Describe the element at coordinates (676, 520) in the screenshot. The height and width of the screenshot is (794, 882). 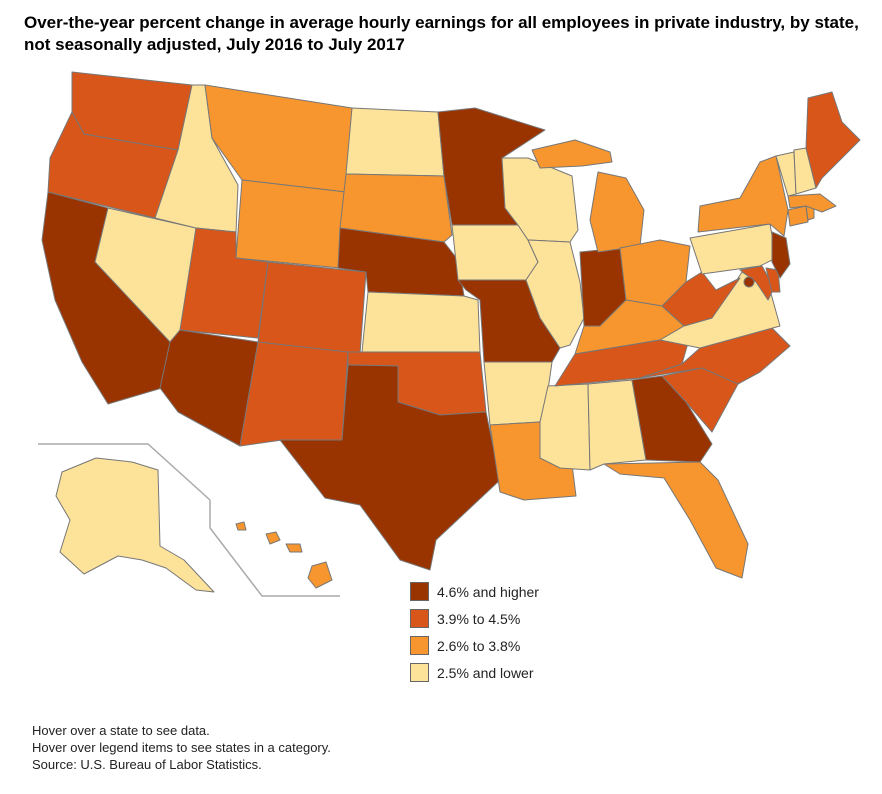
I see `state-FL` at that location.